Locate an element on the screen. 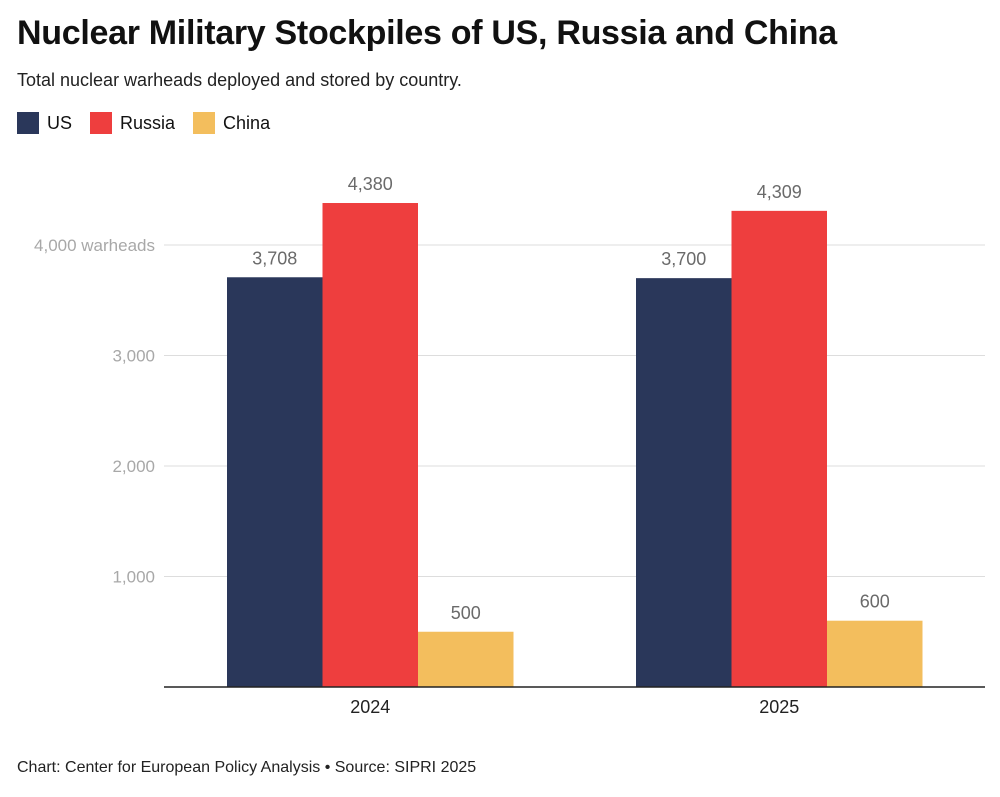 The image size is (1000, 797). legend-label-china: China is located at coordinates (247, 122).